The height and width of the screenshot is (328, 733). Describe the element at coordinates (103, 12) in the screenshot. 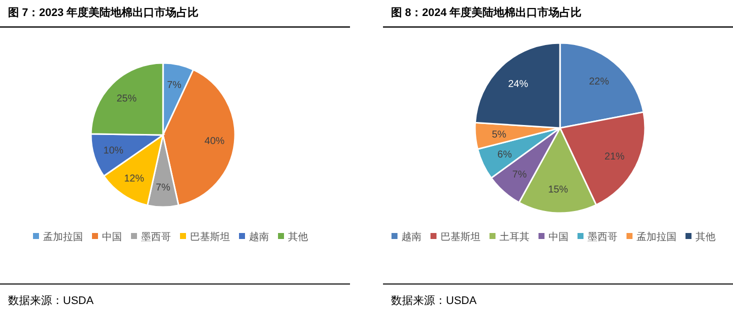

I see `chart-title: 图 7：2023 年度美陆地棉出口市场占比` at that location.